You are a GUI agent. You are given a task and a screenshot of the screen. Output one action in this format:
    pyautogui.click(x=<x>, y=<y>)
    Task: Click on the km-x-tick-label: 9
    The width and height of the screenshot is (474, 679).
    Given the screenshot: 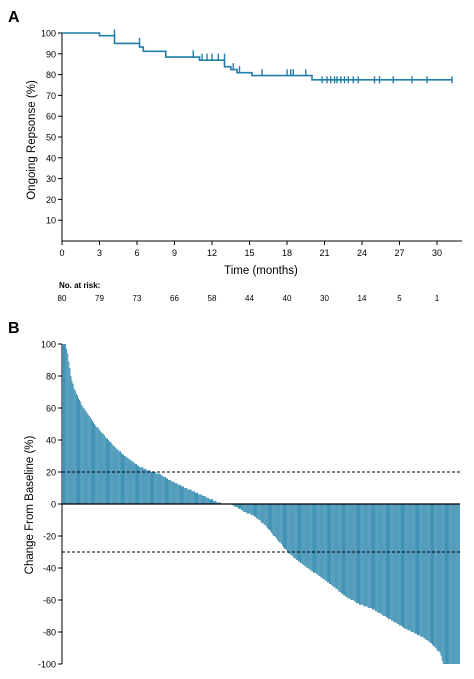 What is the action you would take?
    pyautogui.click(x=174, y=253)
    